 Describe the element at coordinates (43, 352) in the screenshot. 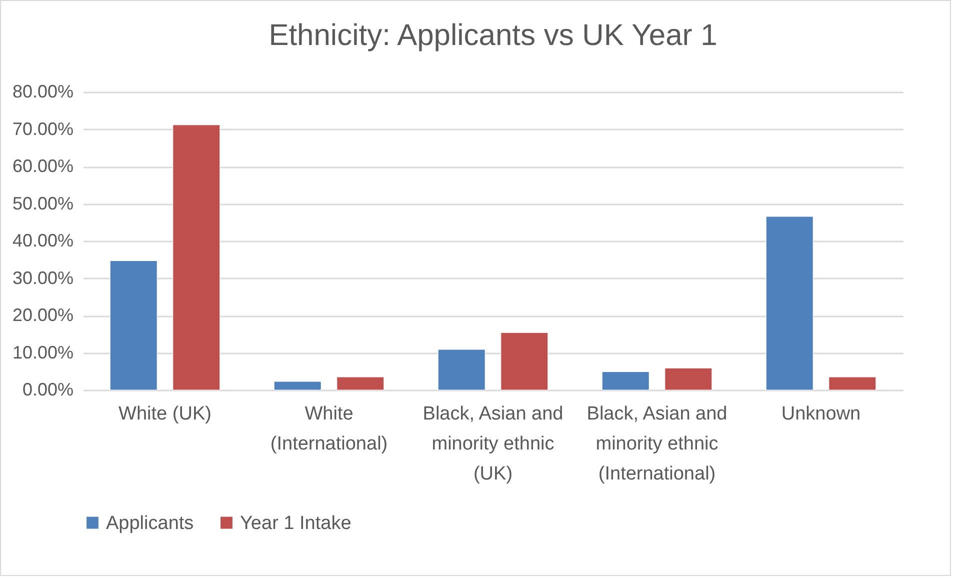

I see `y-tick-label: 10.00%` at that location.